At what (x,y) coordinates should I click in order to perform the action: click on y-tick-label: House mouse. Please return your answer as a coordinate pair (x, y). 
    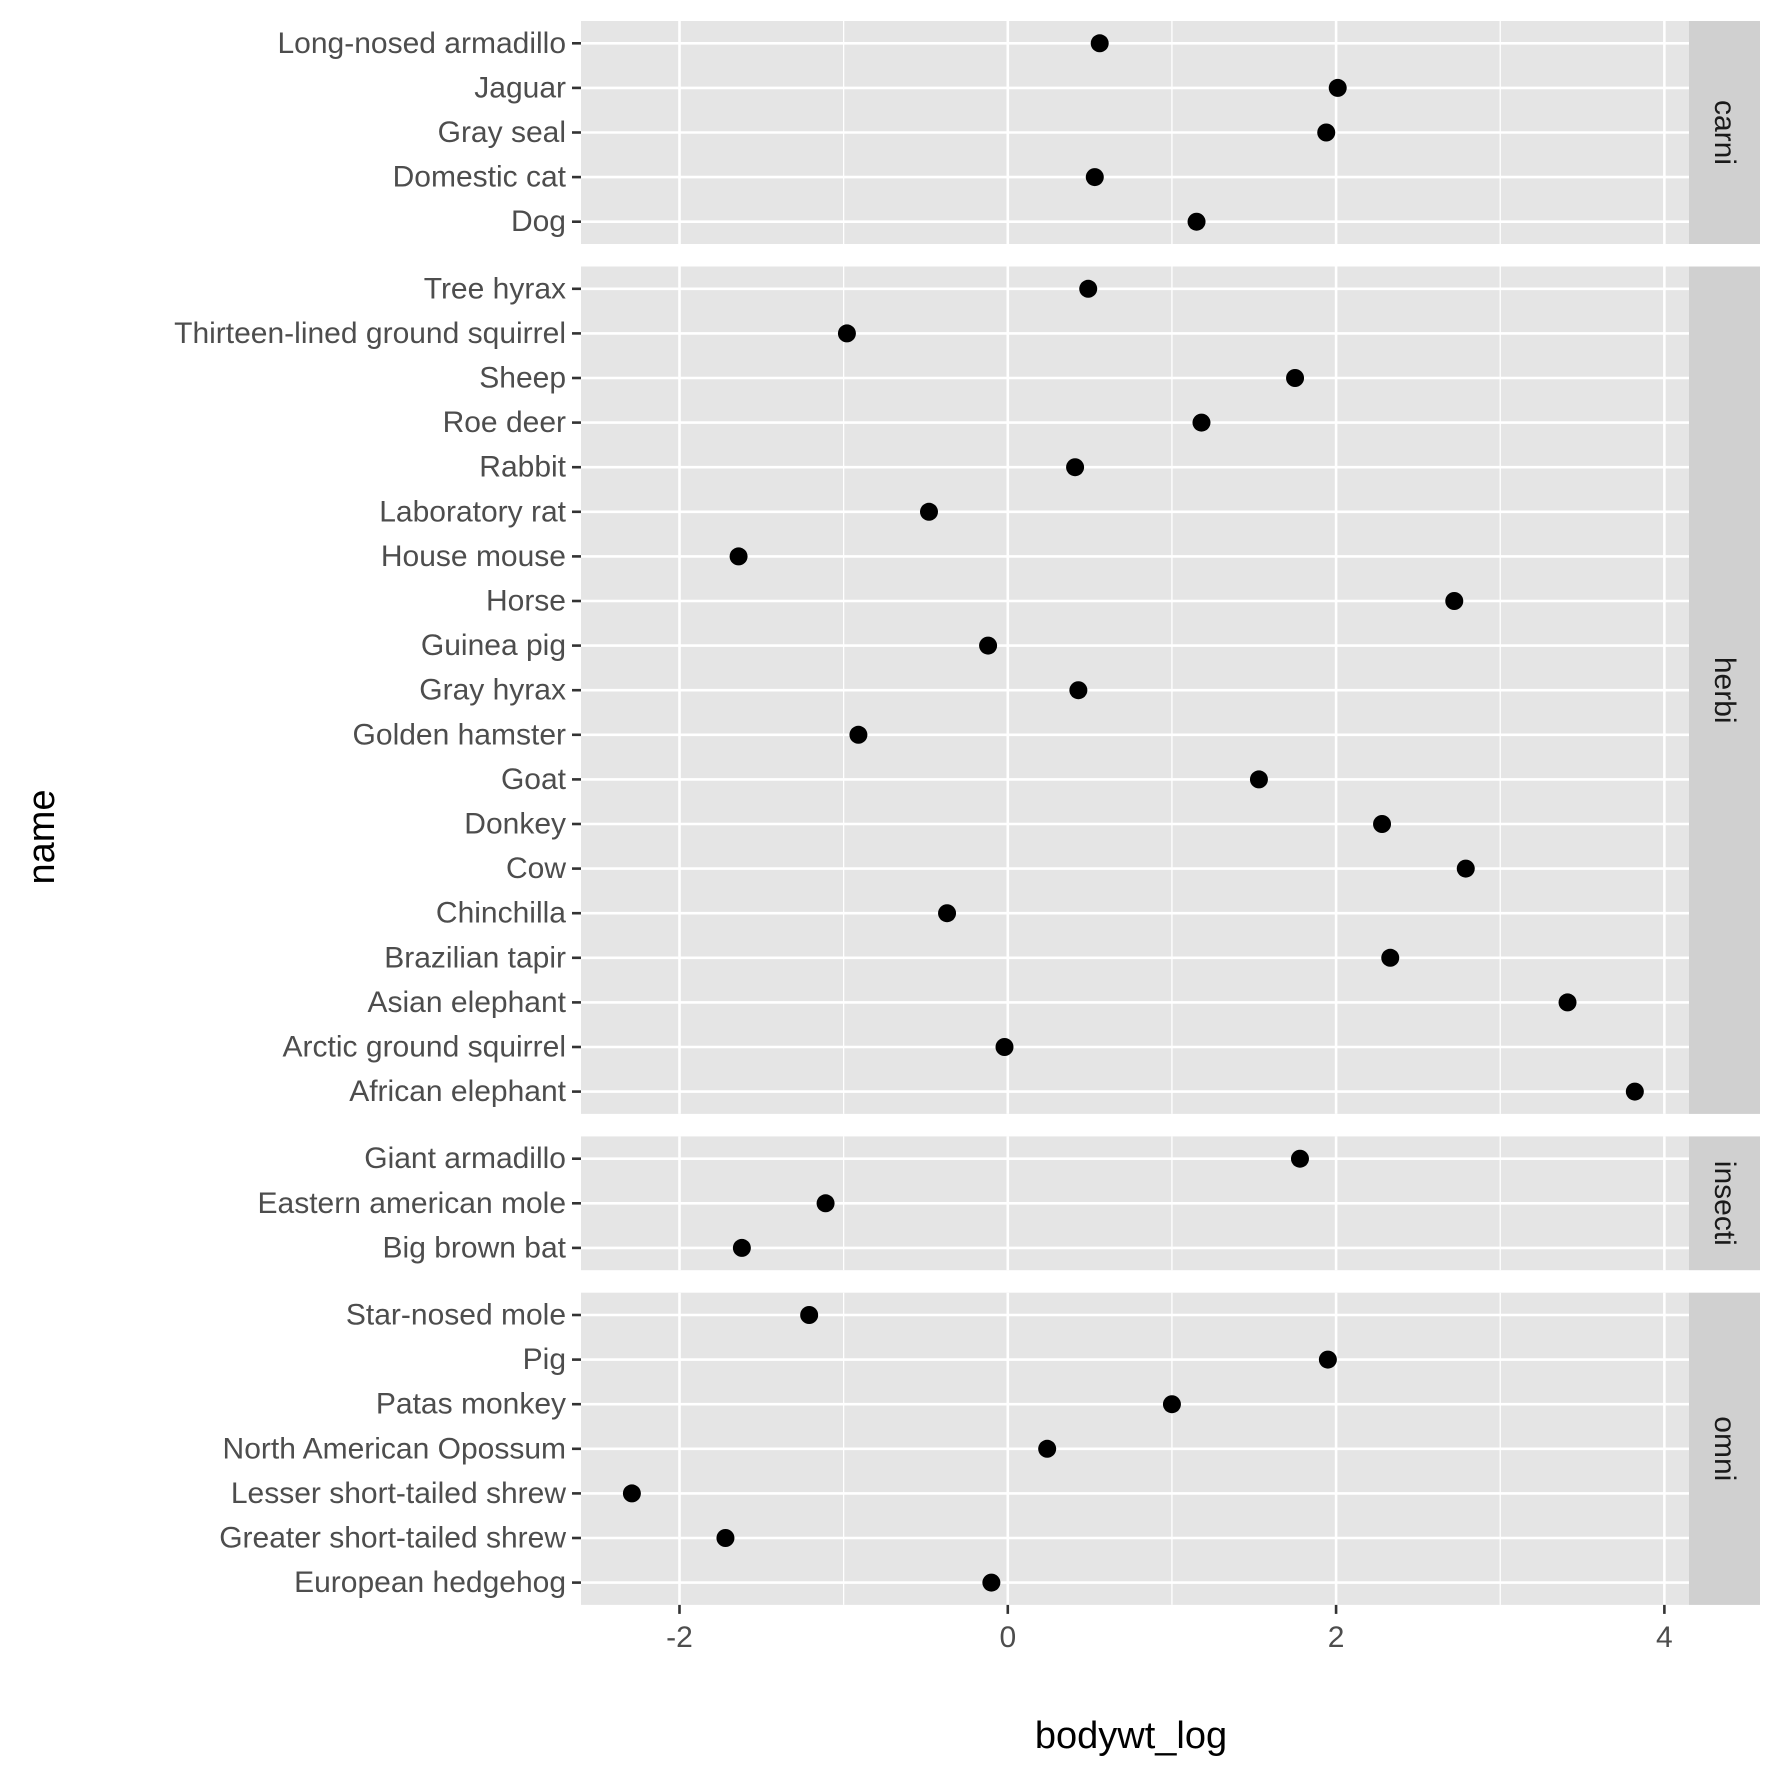
    Looking at the image, I should click on (473, 556).